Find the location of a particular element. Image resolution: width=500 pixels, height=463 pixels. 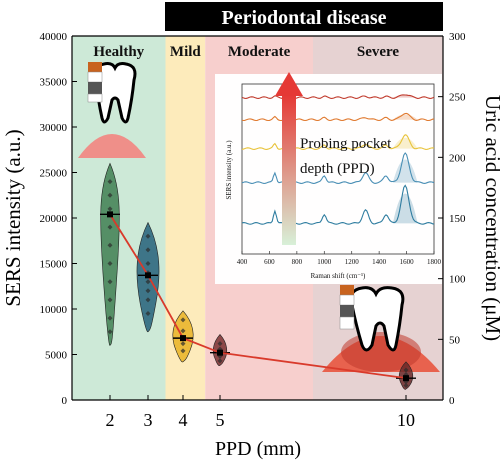

stage-label-mild: Mild is located at coordinates (185, 52).